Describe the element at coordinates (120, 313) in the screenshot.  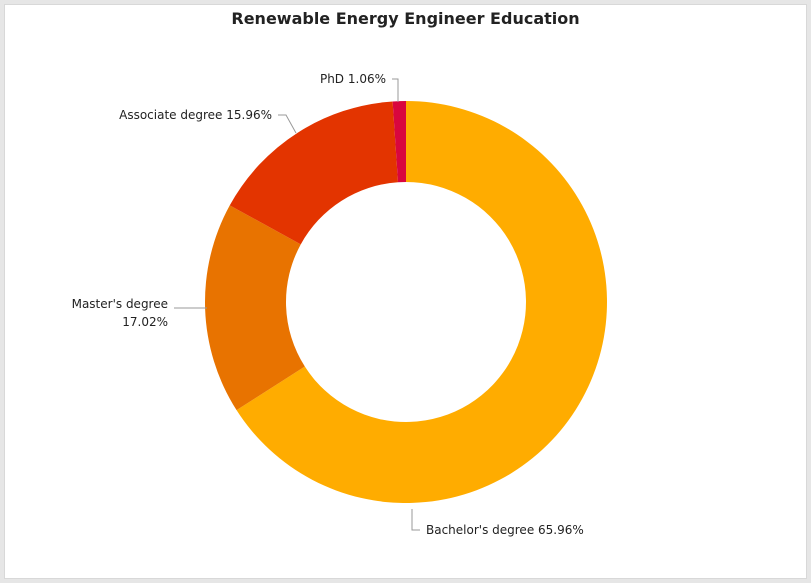
I see `slice-label: Master's degree 17.02%` at that location.